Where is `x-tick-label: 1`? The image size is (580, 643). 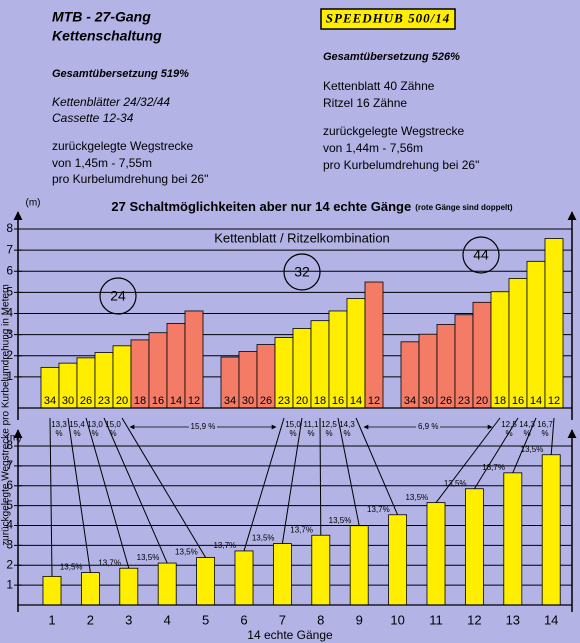 x-tick-label: 1 is located at coordinates (51, 619).